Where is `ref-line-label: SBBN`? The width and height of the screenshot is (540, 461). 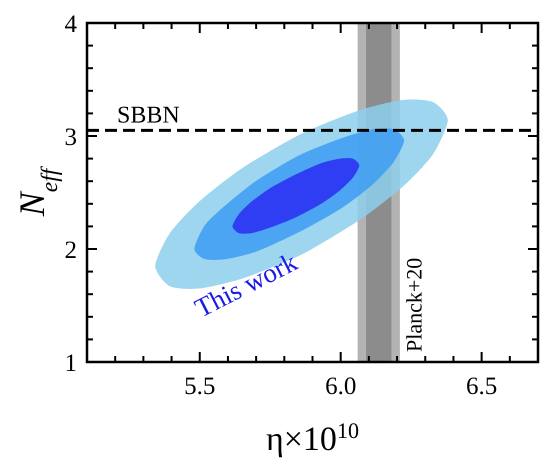
ref-line-label: SBBN is located at coordinates (148, 115).